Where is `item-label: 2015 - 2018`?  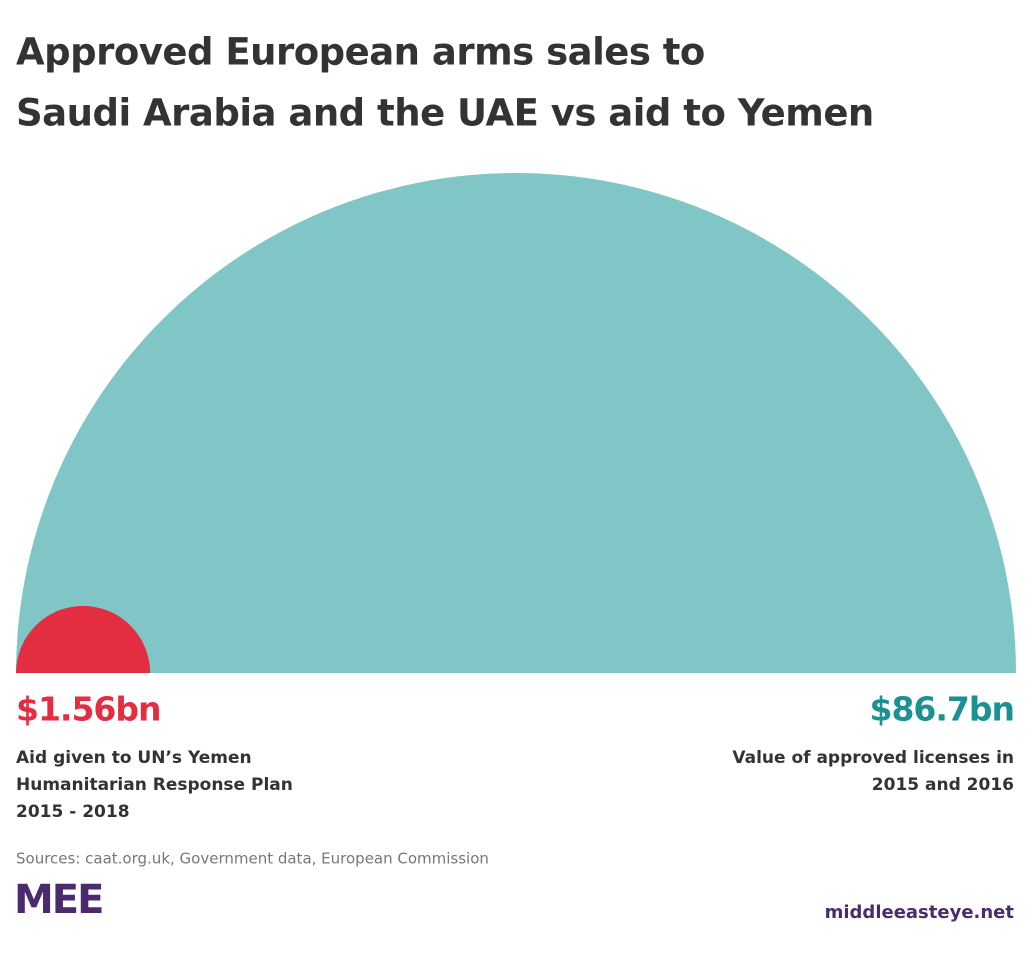
item-label: 2015 - 2018 is located at coordinates (73, 812).